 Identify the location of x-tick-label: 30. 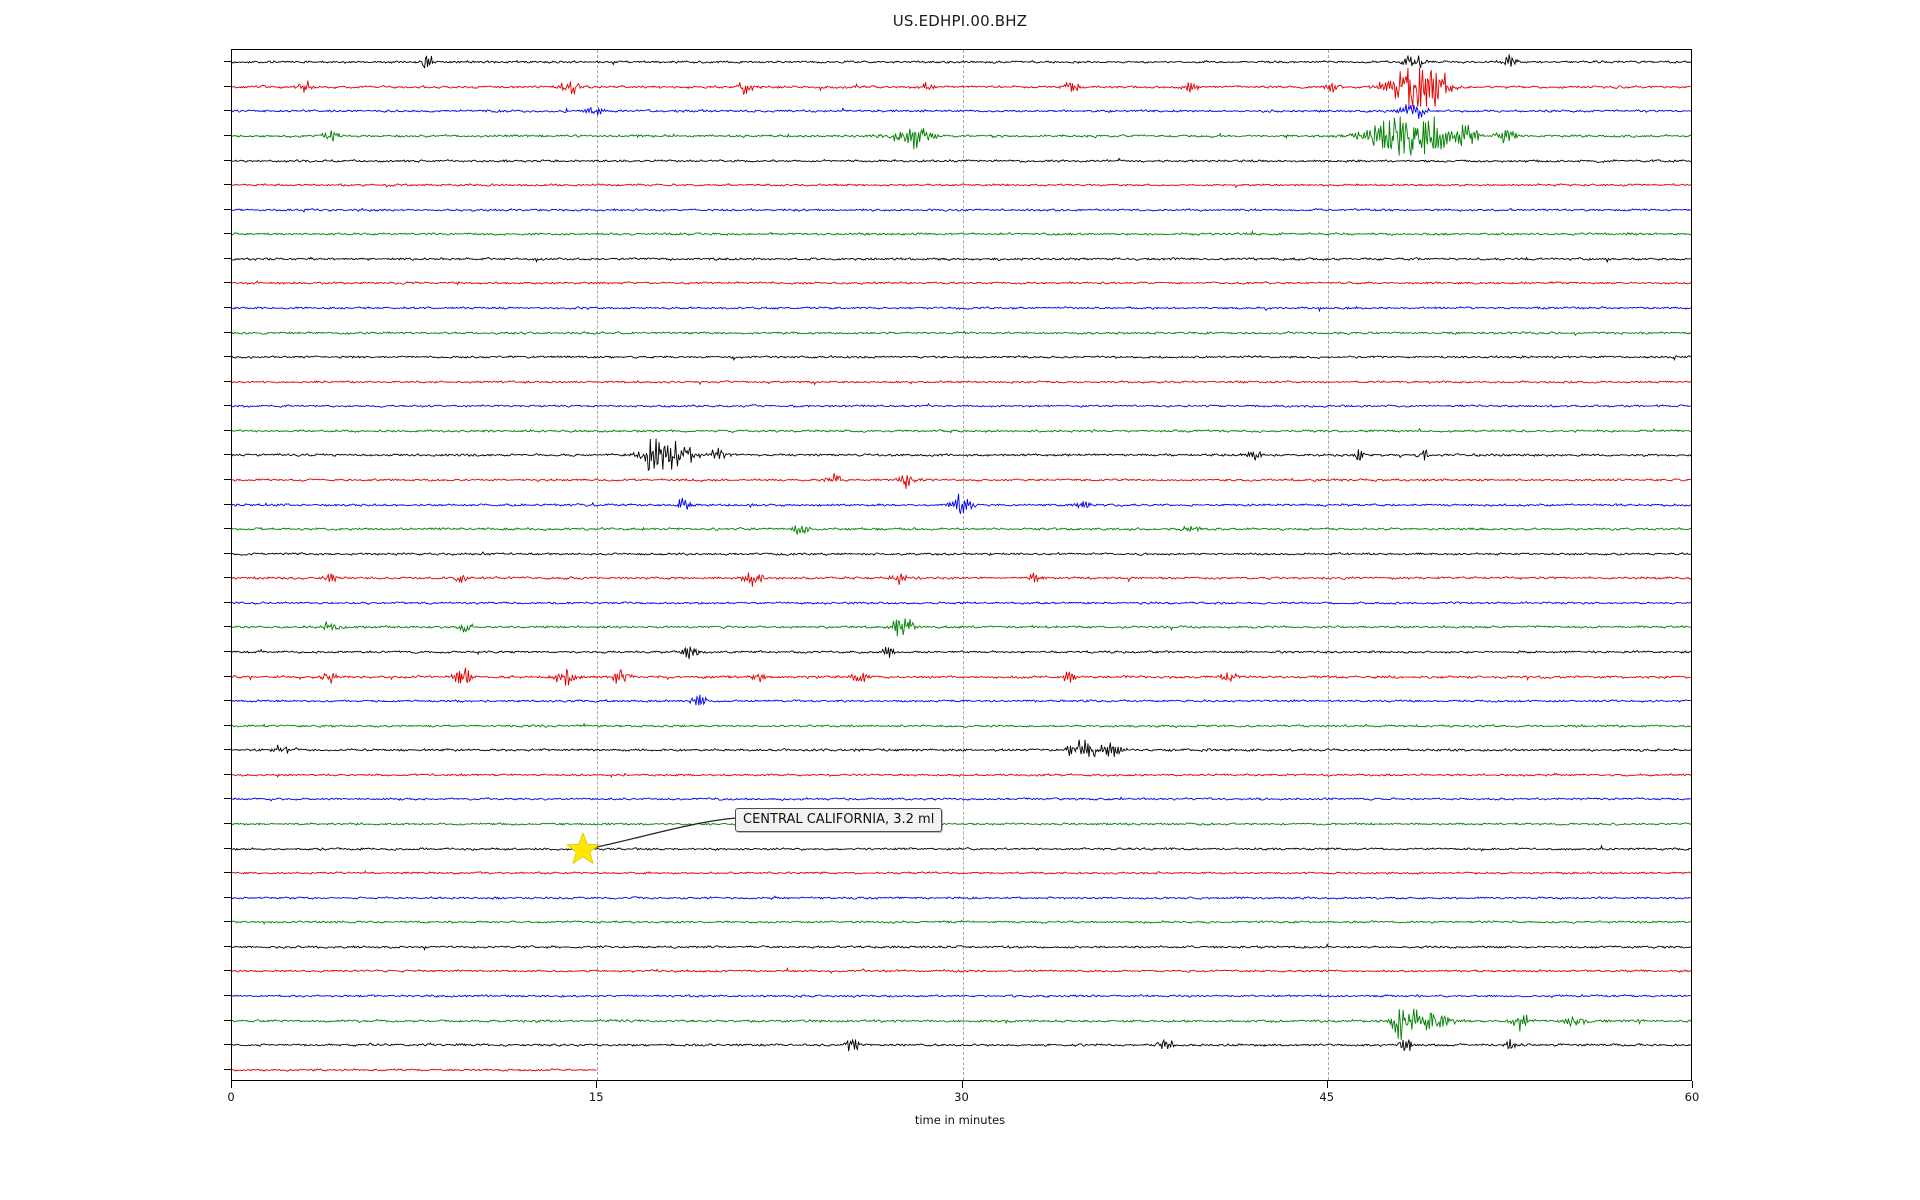
(961, 1097).